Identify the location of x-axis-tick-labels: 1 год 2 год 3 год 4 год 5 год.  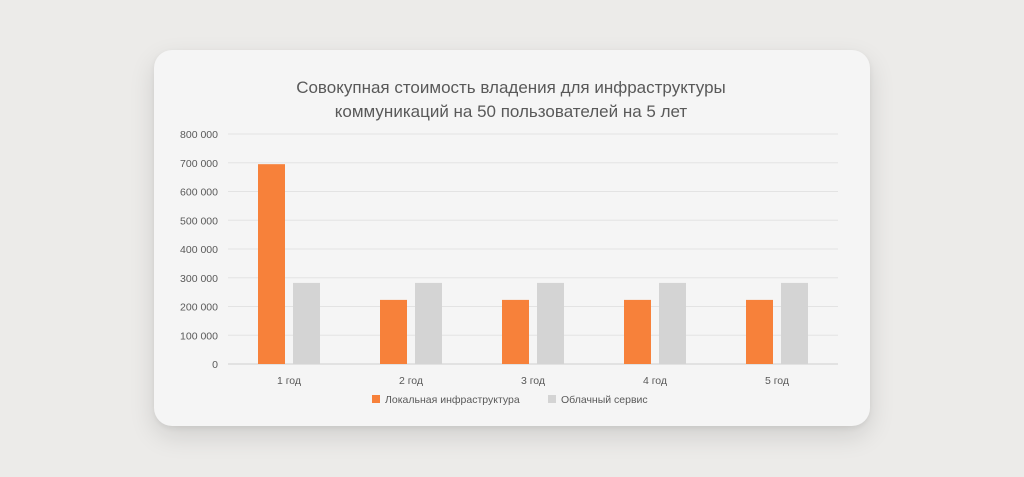
(533, 381).